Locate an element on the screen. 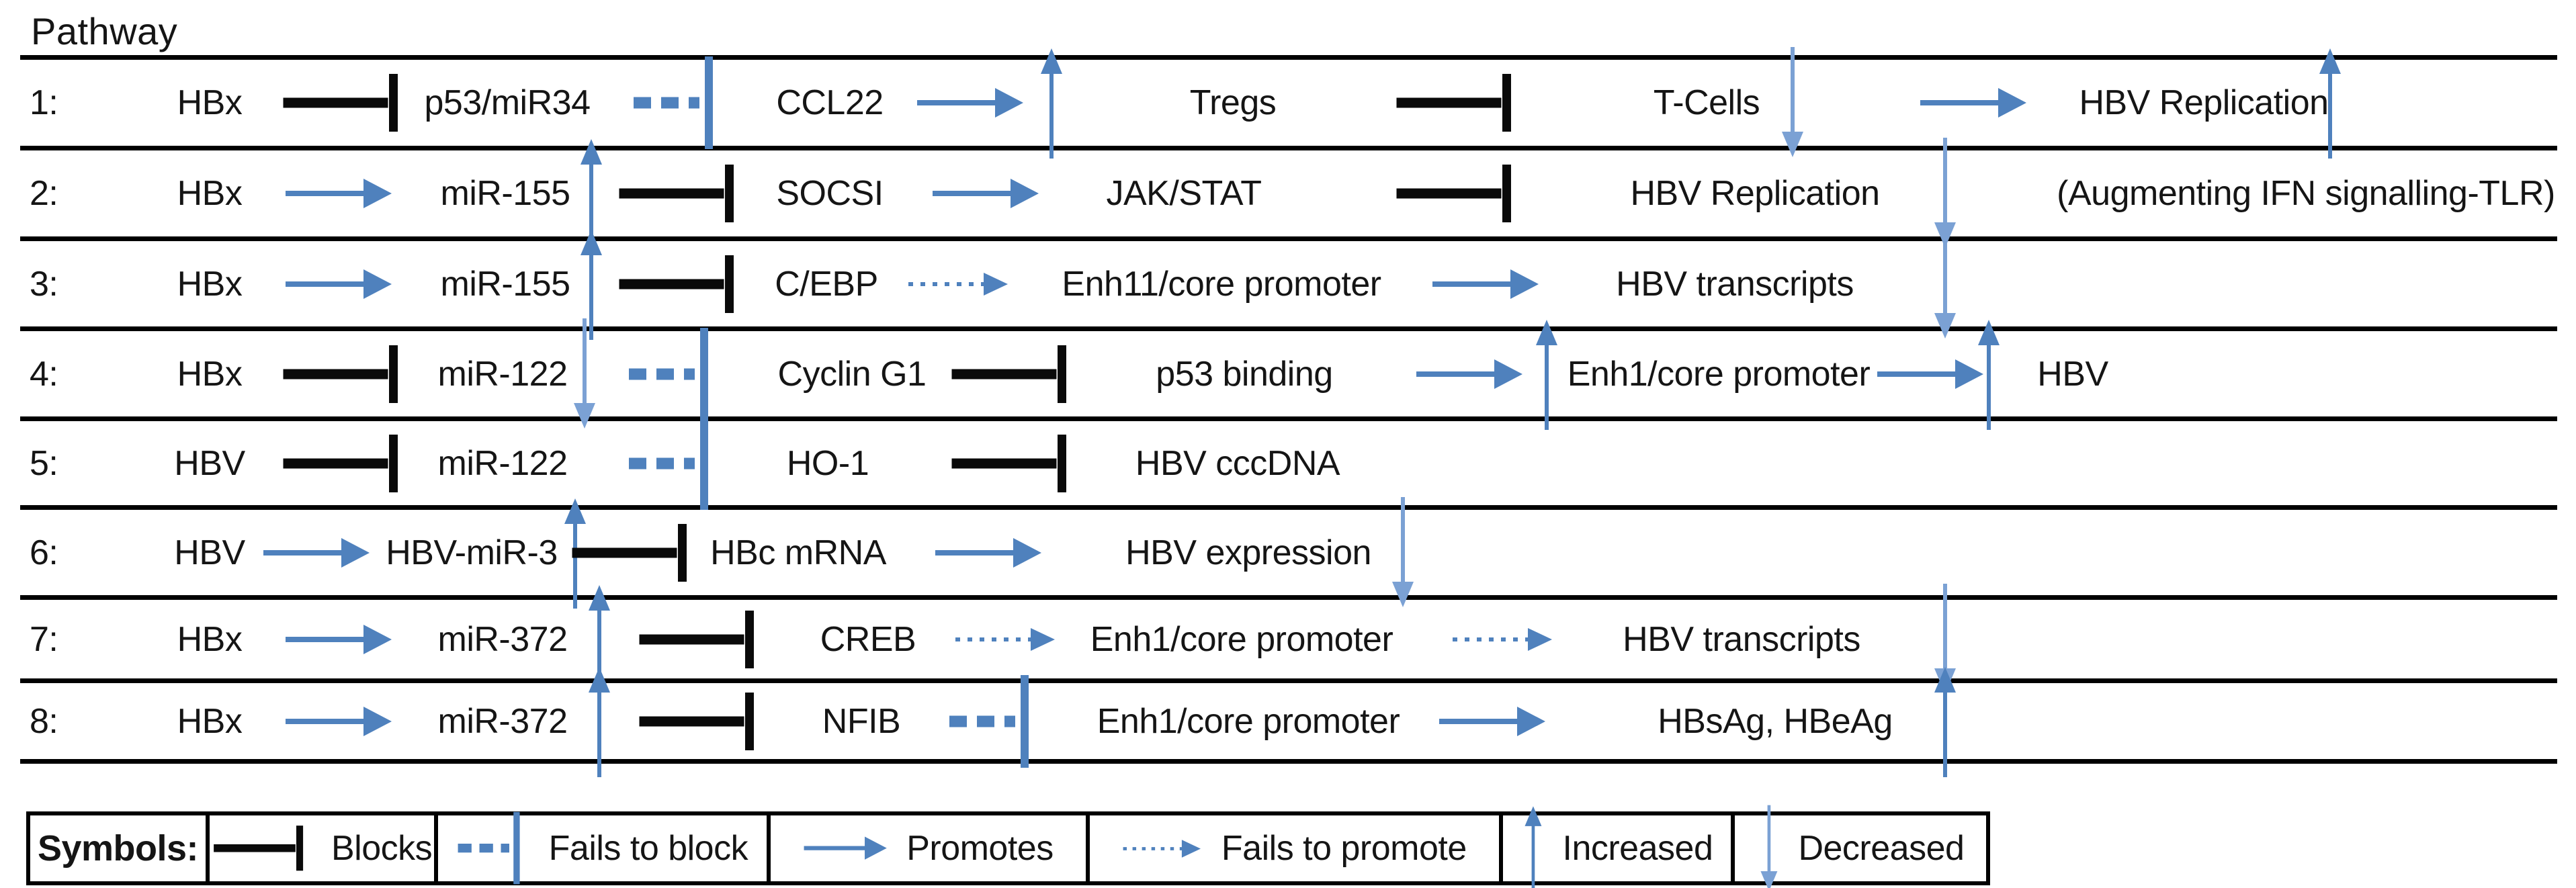 This screenshot has height=888, width=2576. entity-label: Cyclin G1 is located at coordinates (852, 374).